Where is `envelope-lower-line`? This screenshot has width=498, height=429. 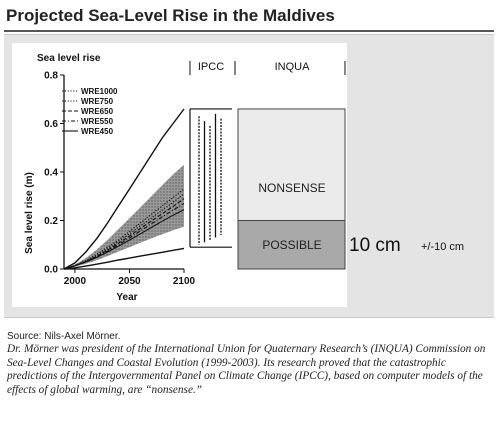
envelope-lower-line is located at coordinates (124, 258).